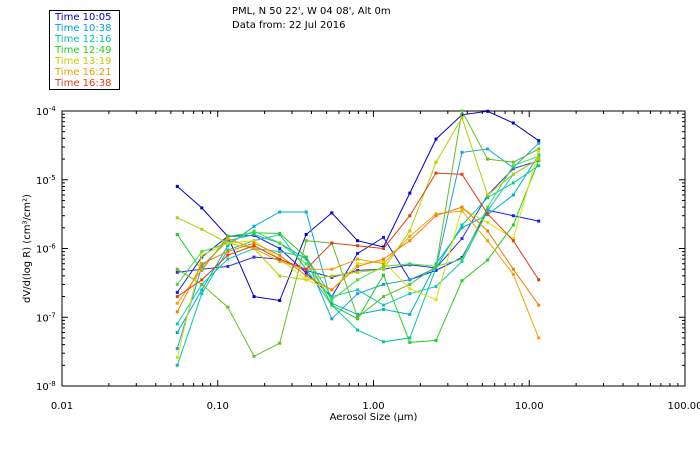  I want to click on legend-item: Time 10:38, so click(83, 28).